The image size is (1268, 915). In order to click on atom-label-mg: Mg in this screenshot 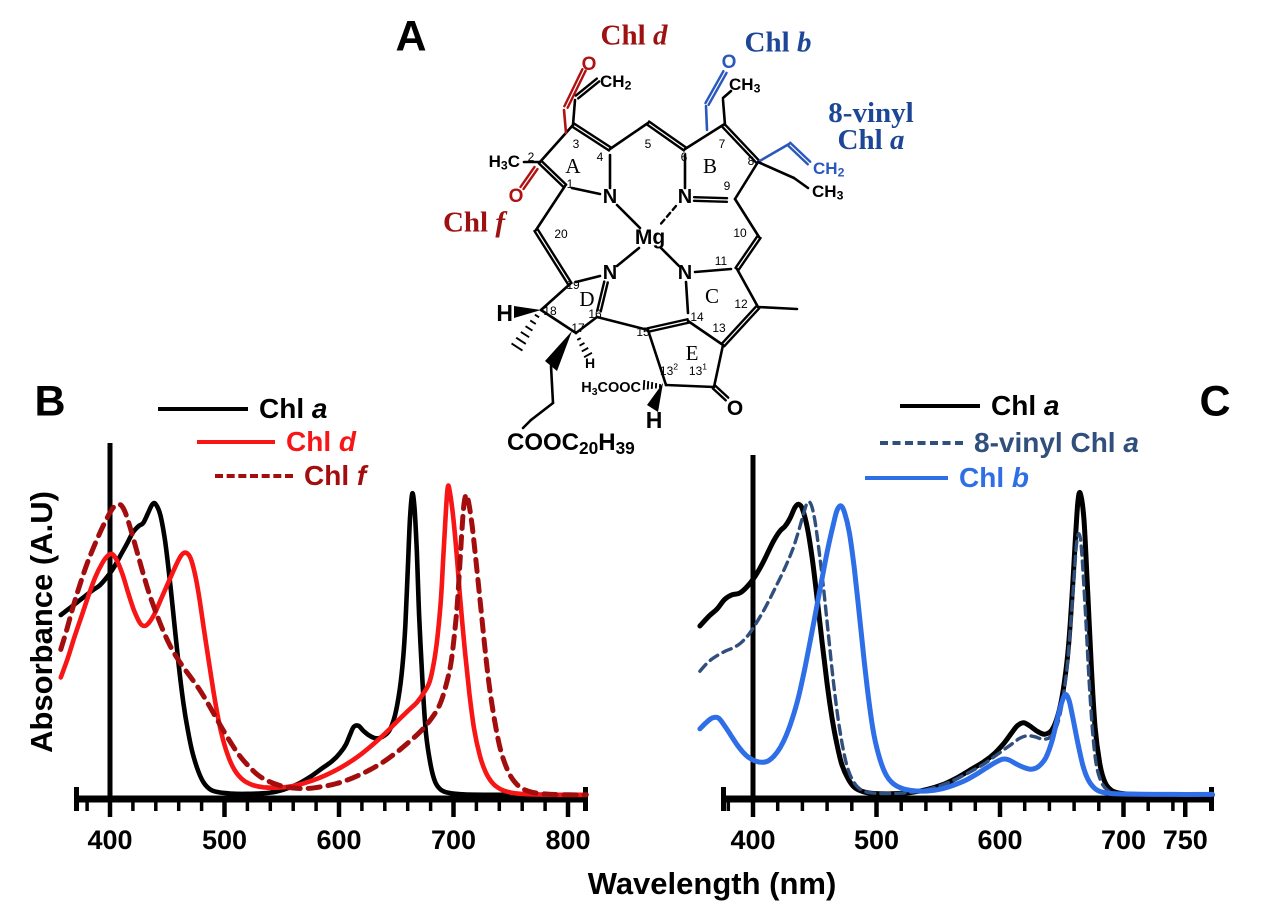, I will do `click(650, 237)`.